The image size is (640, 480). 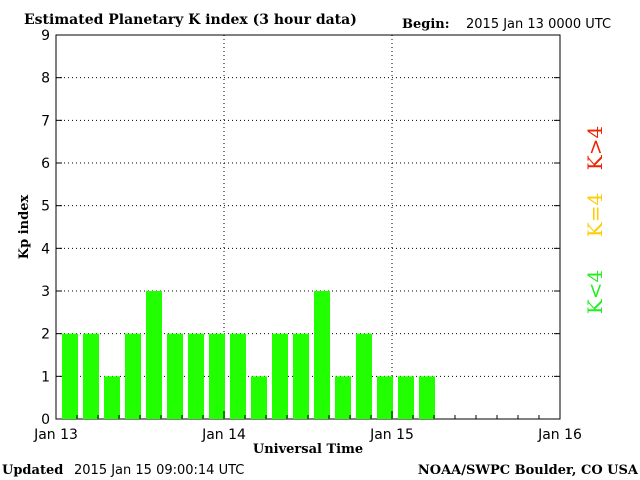 What do you see at coordinates (223, 435) in the screenshot?
I see `x-tick-label: Jan 14` at bounding box center [223, 435].